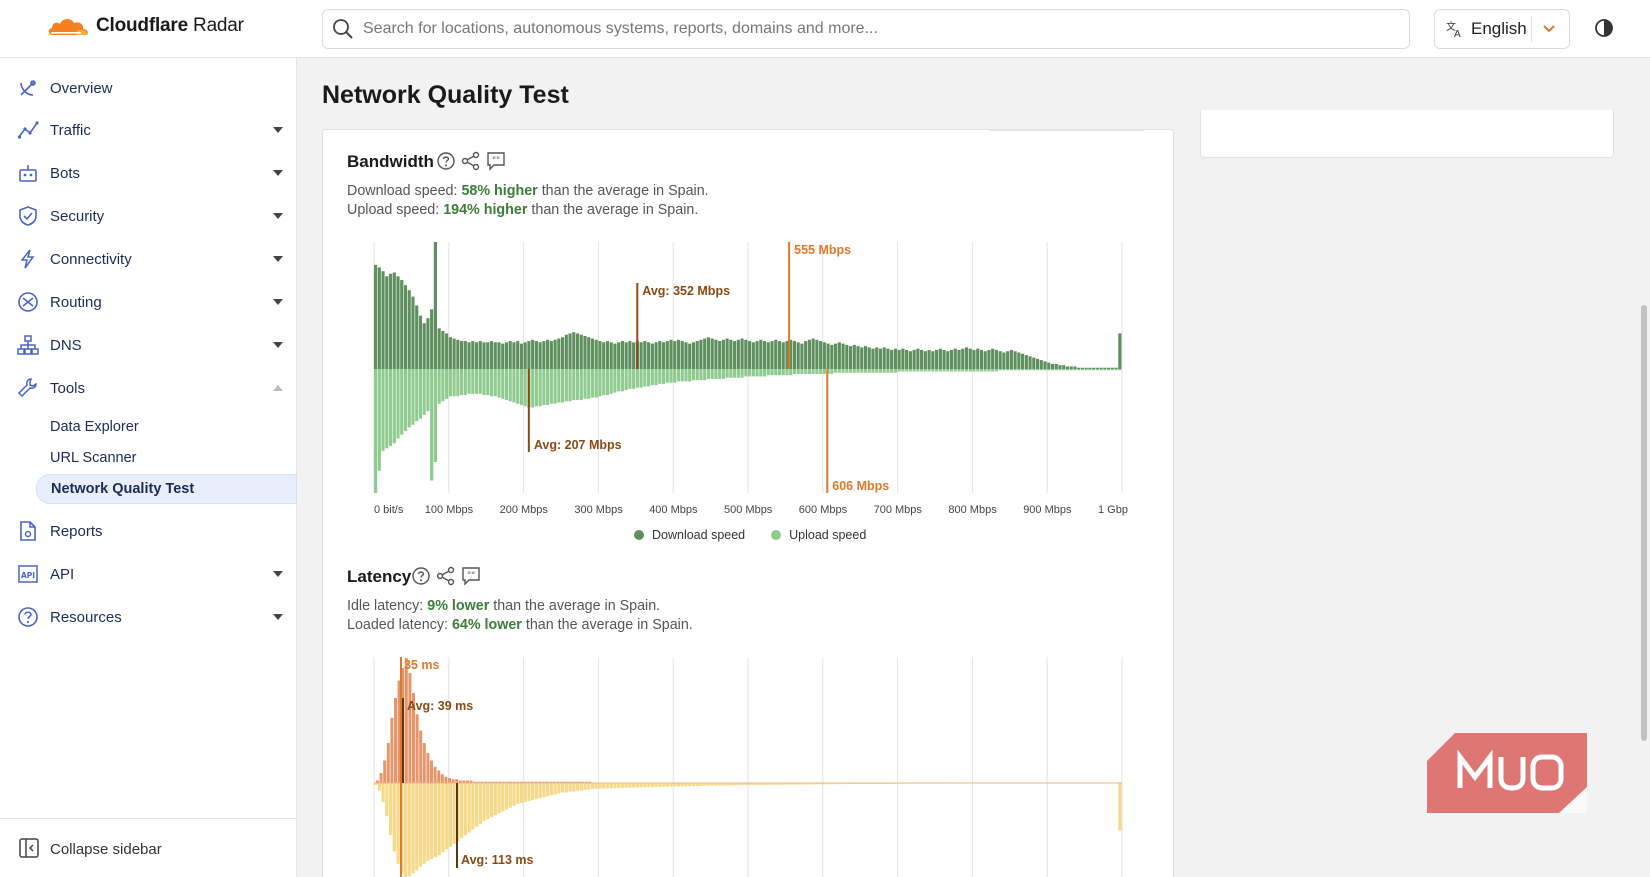  I want to click on chevron-down-icon, so click(1549, 30).